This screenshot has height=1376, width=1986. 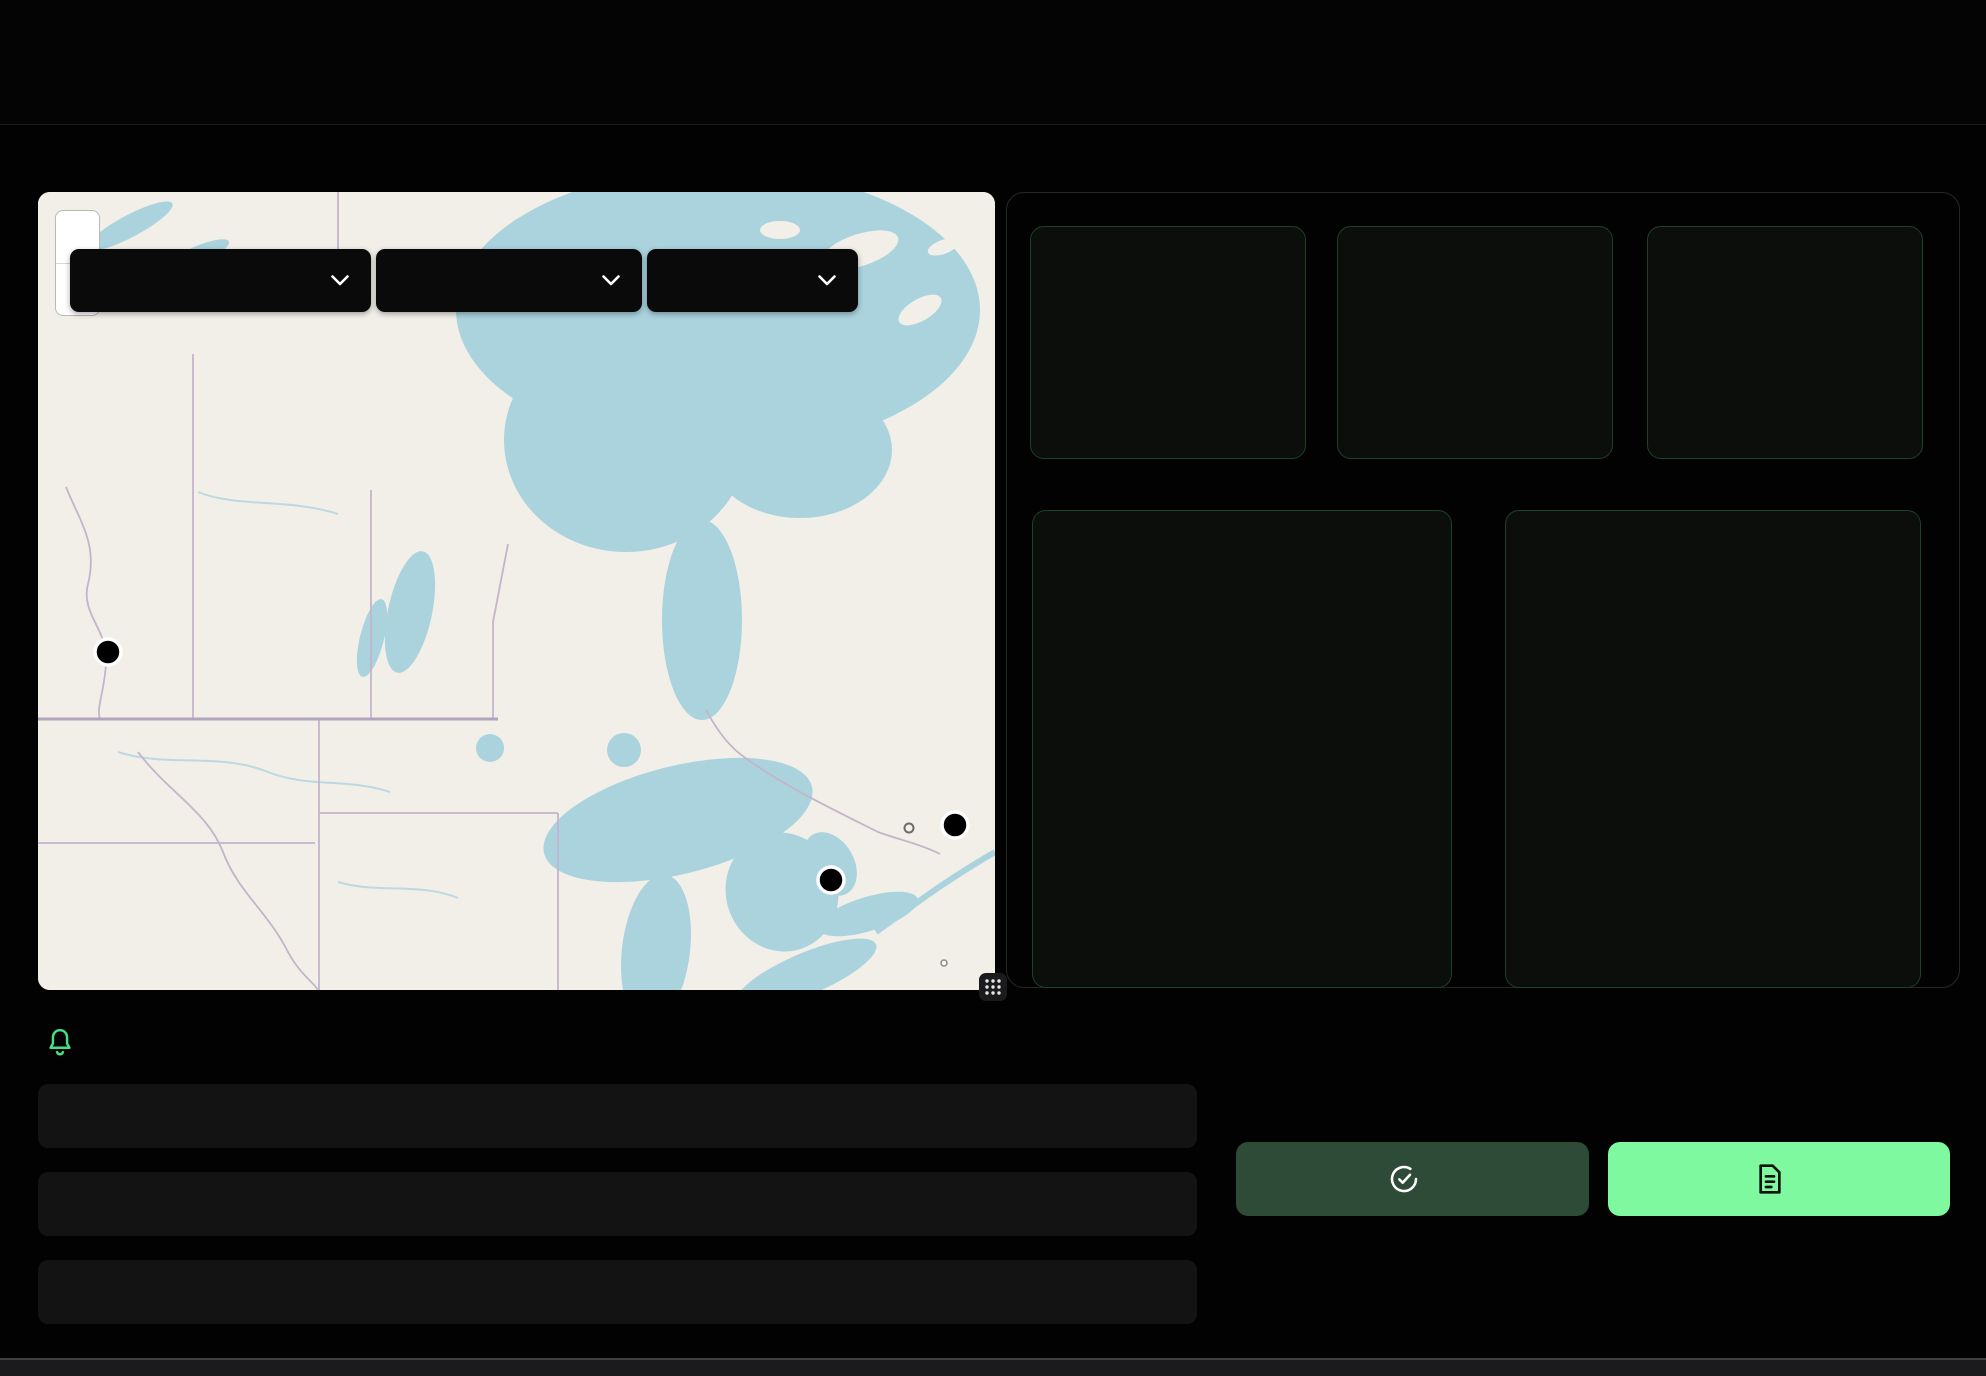 I want to click on stat-card-total-fuel, so click(x=1168, y=342).